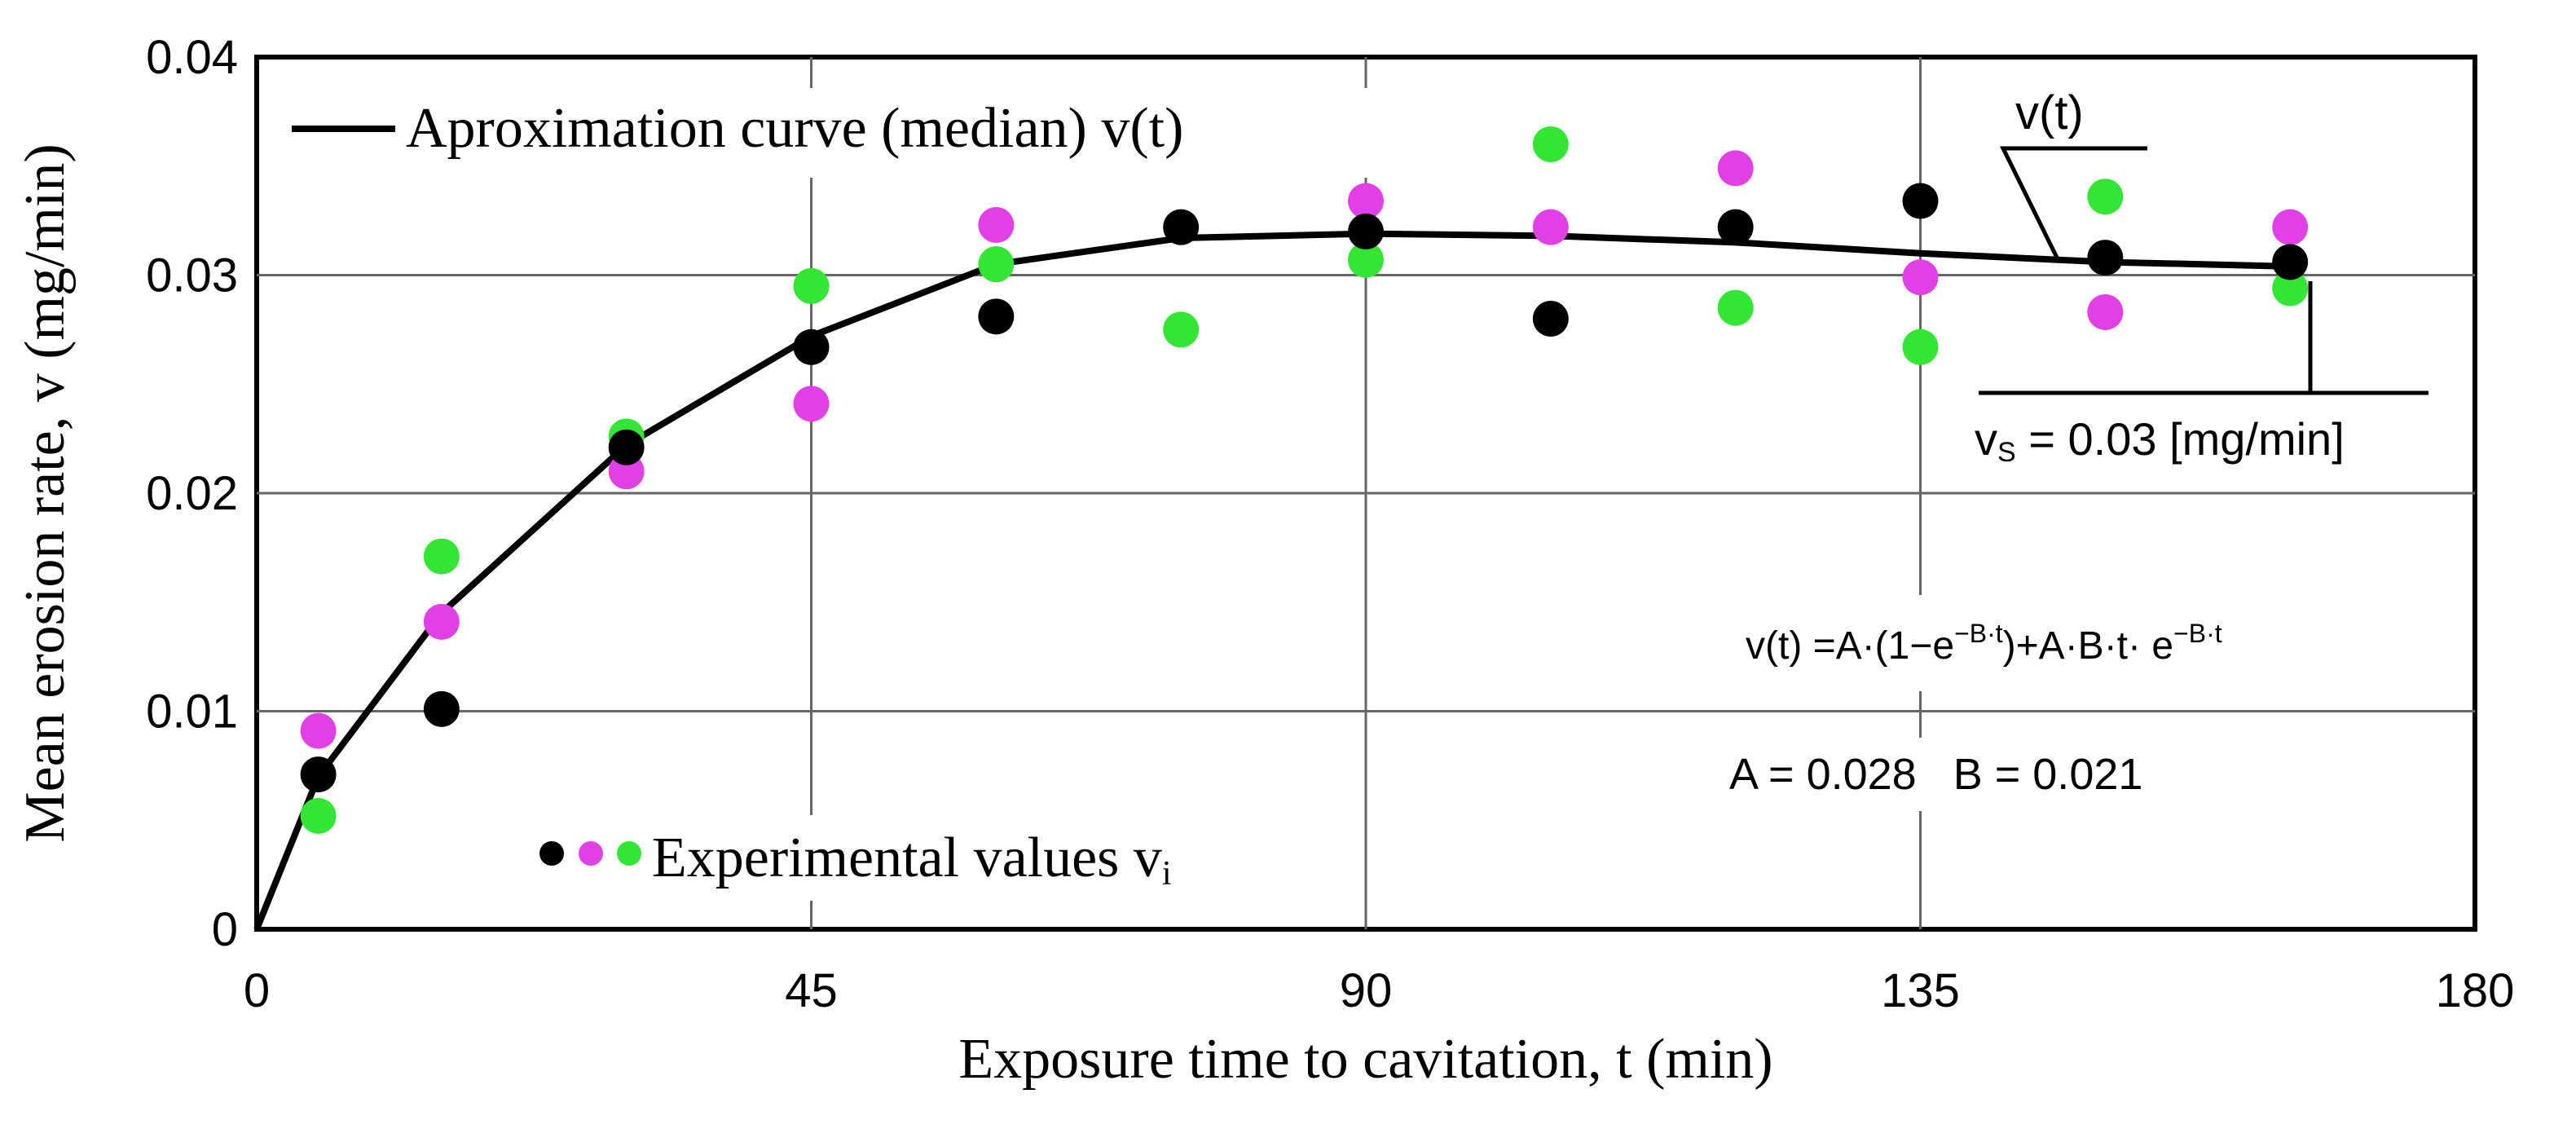 This screenshot has height=1142, width=2576. Describe the element at coordinates (192, 57) in the screenshot. I see `y-tick-label: 0.04` at that location.